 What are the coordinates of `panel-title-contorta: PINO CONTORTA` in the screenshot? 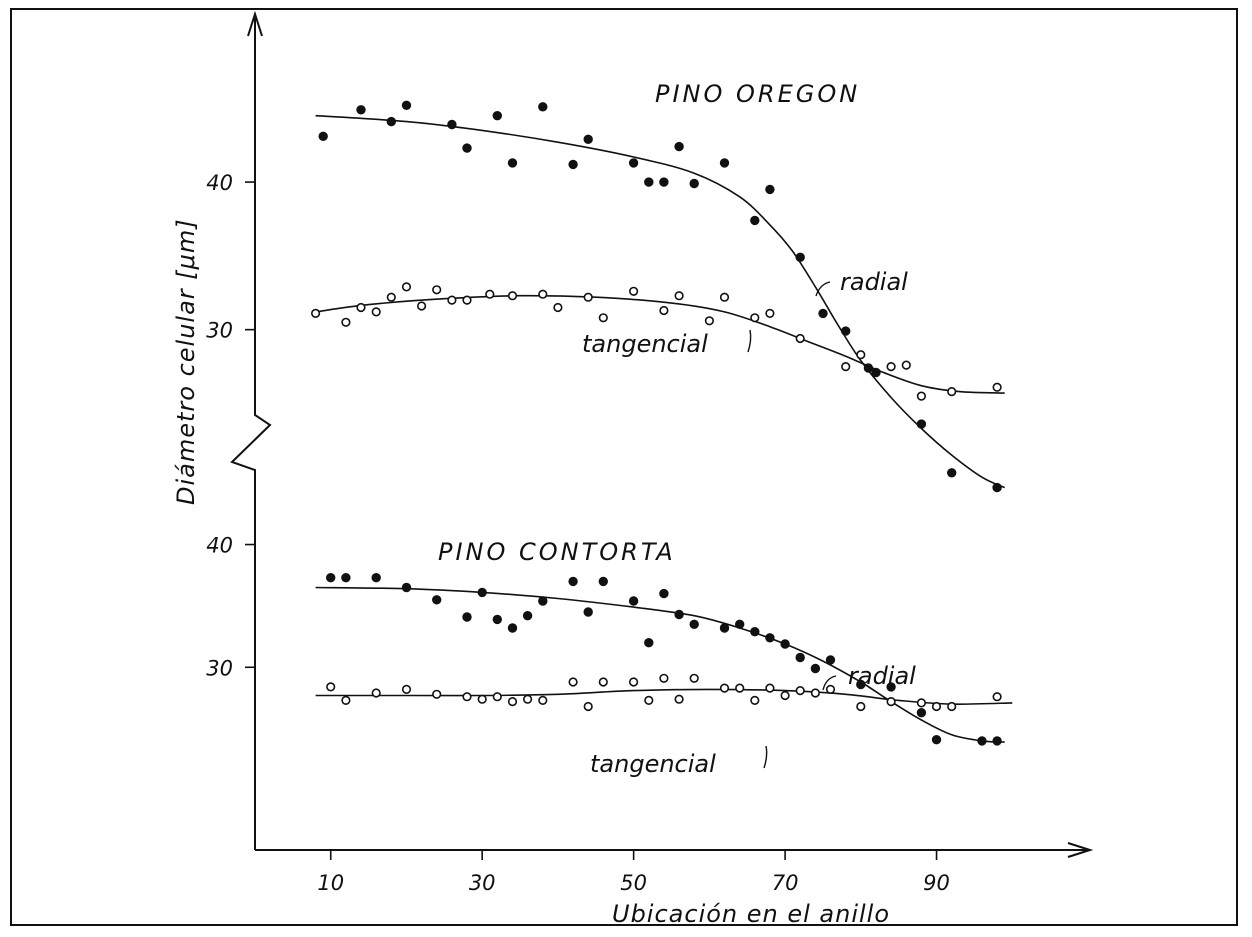 It's located at (557, 552).